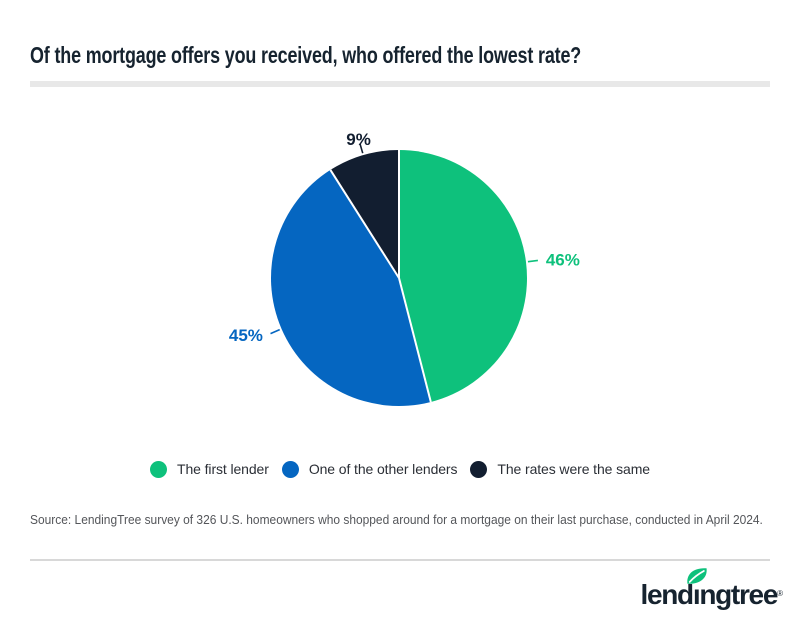  I want to click on footer-divider, so click(400, 560).